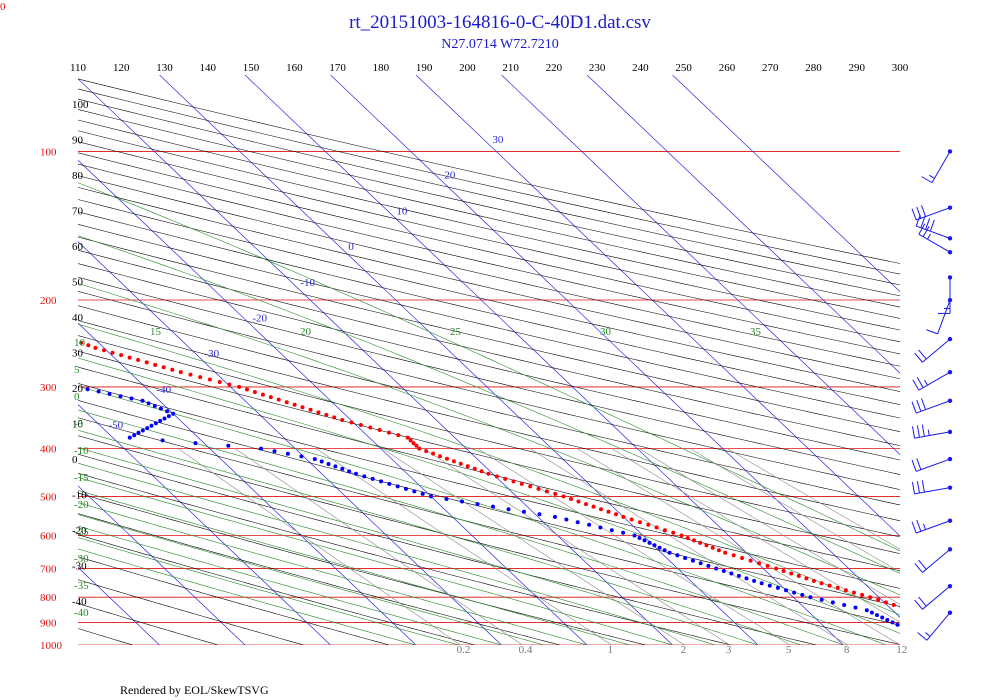 The width and height of the screenshot is (1000, 700). I want to click on moist-label-left: -30, so click(81, 559).